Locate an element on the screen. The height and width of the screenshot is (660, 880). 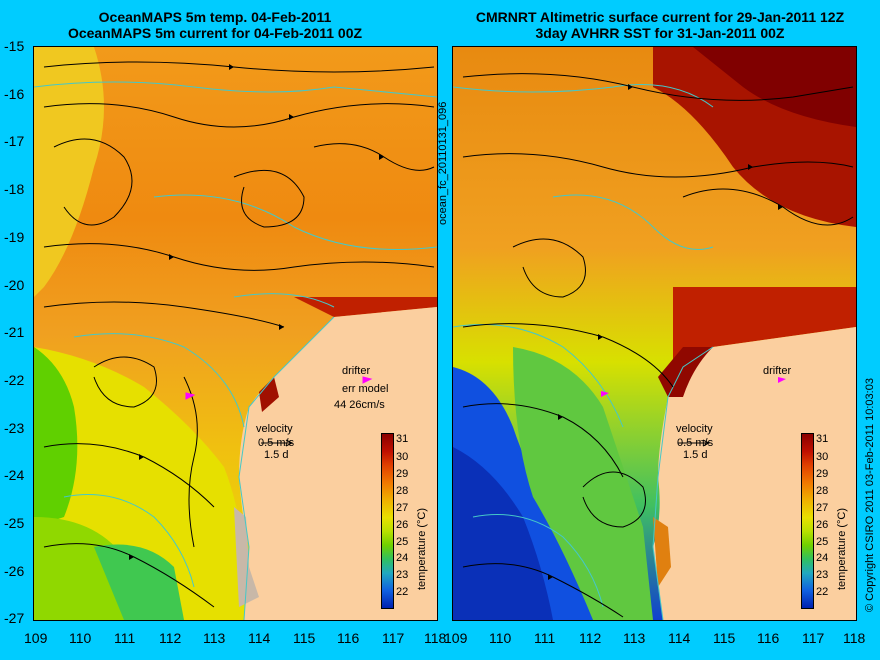
right-title-line2: 3day AVHRR SST for 31-Jan-2011 00Z is located at coordinates (660, 33).